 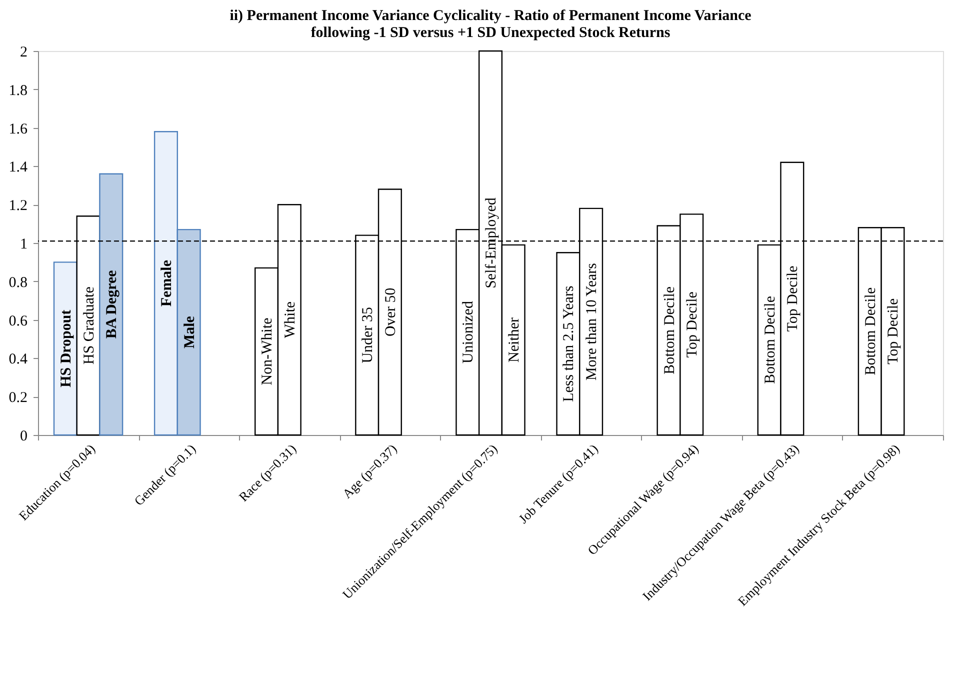 What do you see at coordinates (514, 339) in the screenshot?
I see `data-label: Neither` at bounding box center [514, 339].